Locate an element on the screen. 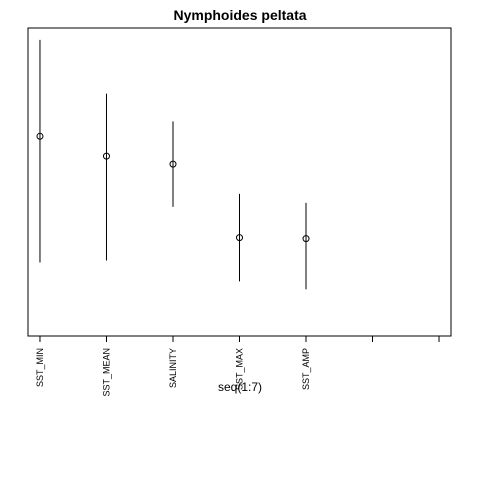 This screenshot has height=480, width=480. x-axis: SST_MIN SST_MEAN SALINITY SST_MAX SST_AMP is located at coordinates (237, 366).